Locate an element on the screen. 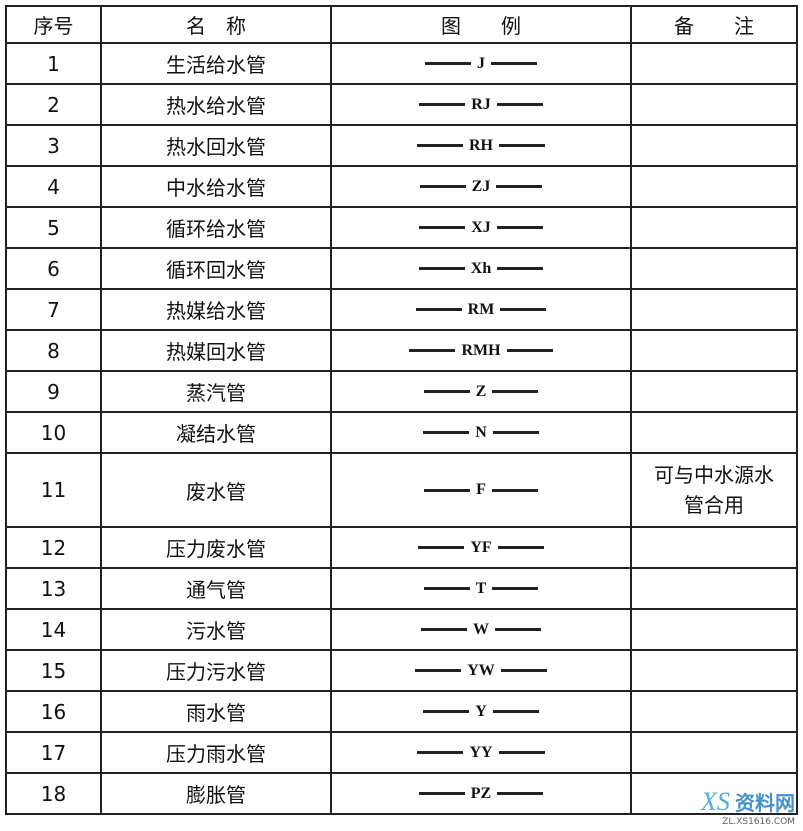 The height and width of the screenshot is (831, 803). legend-cell: F is located at coordinates (481, 490).